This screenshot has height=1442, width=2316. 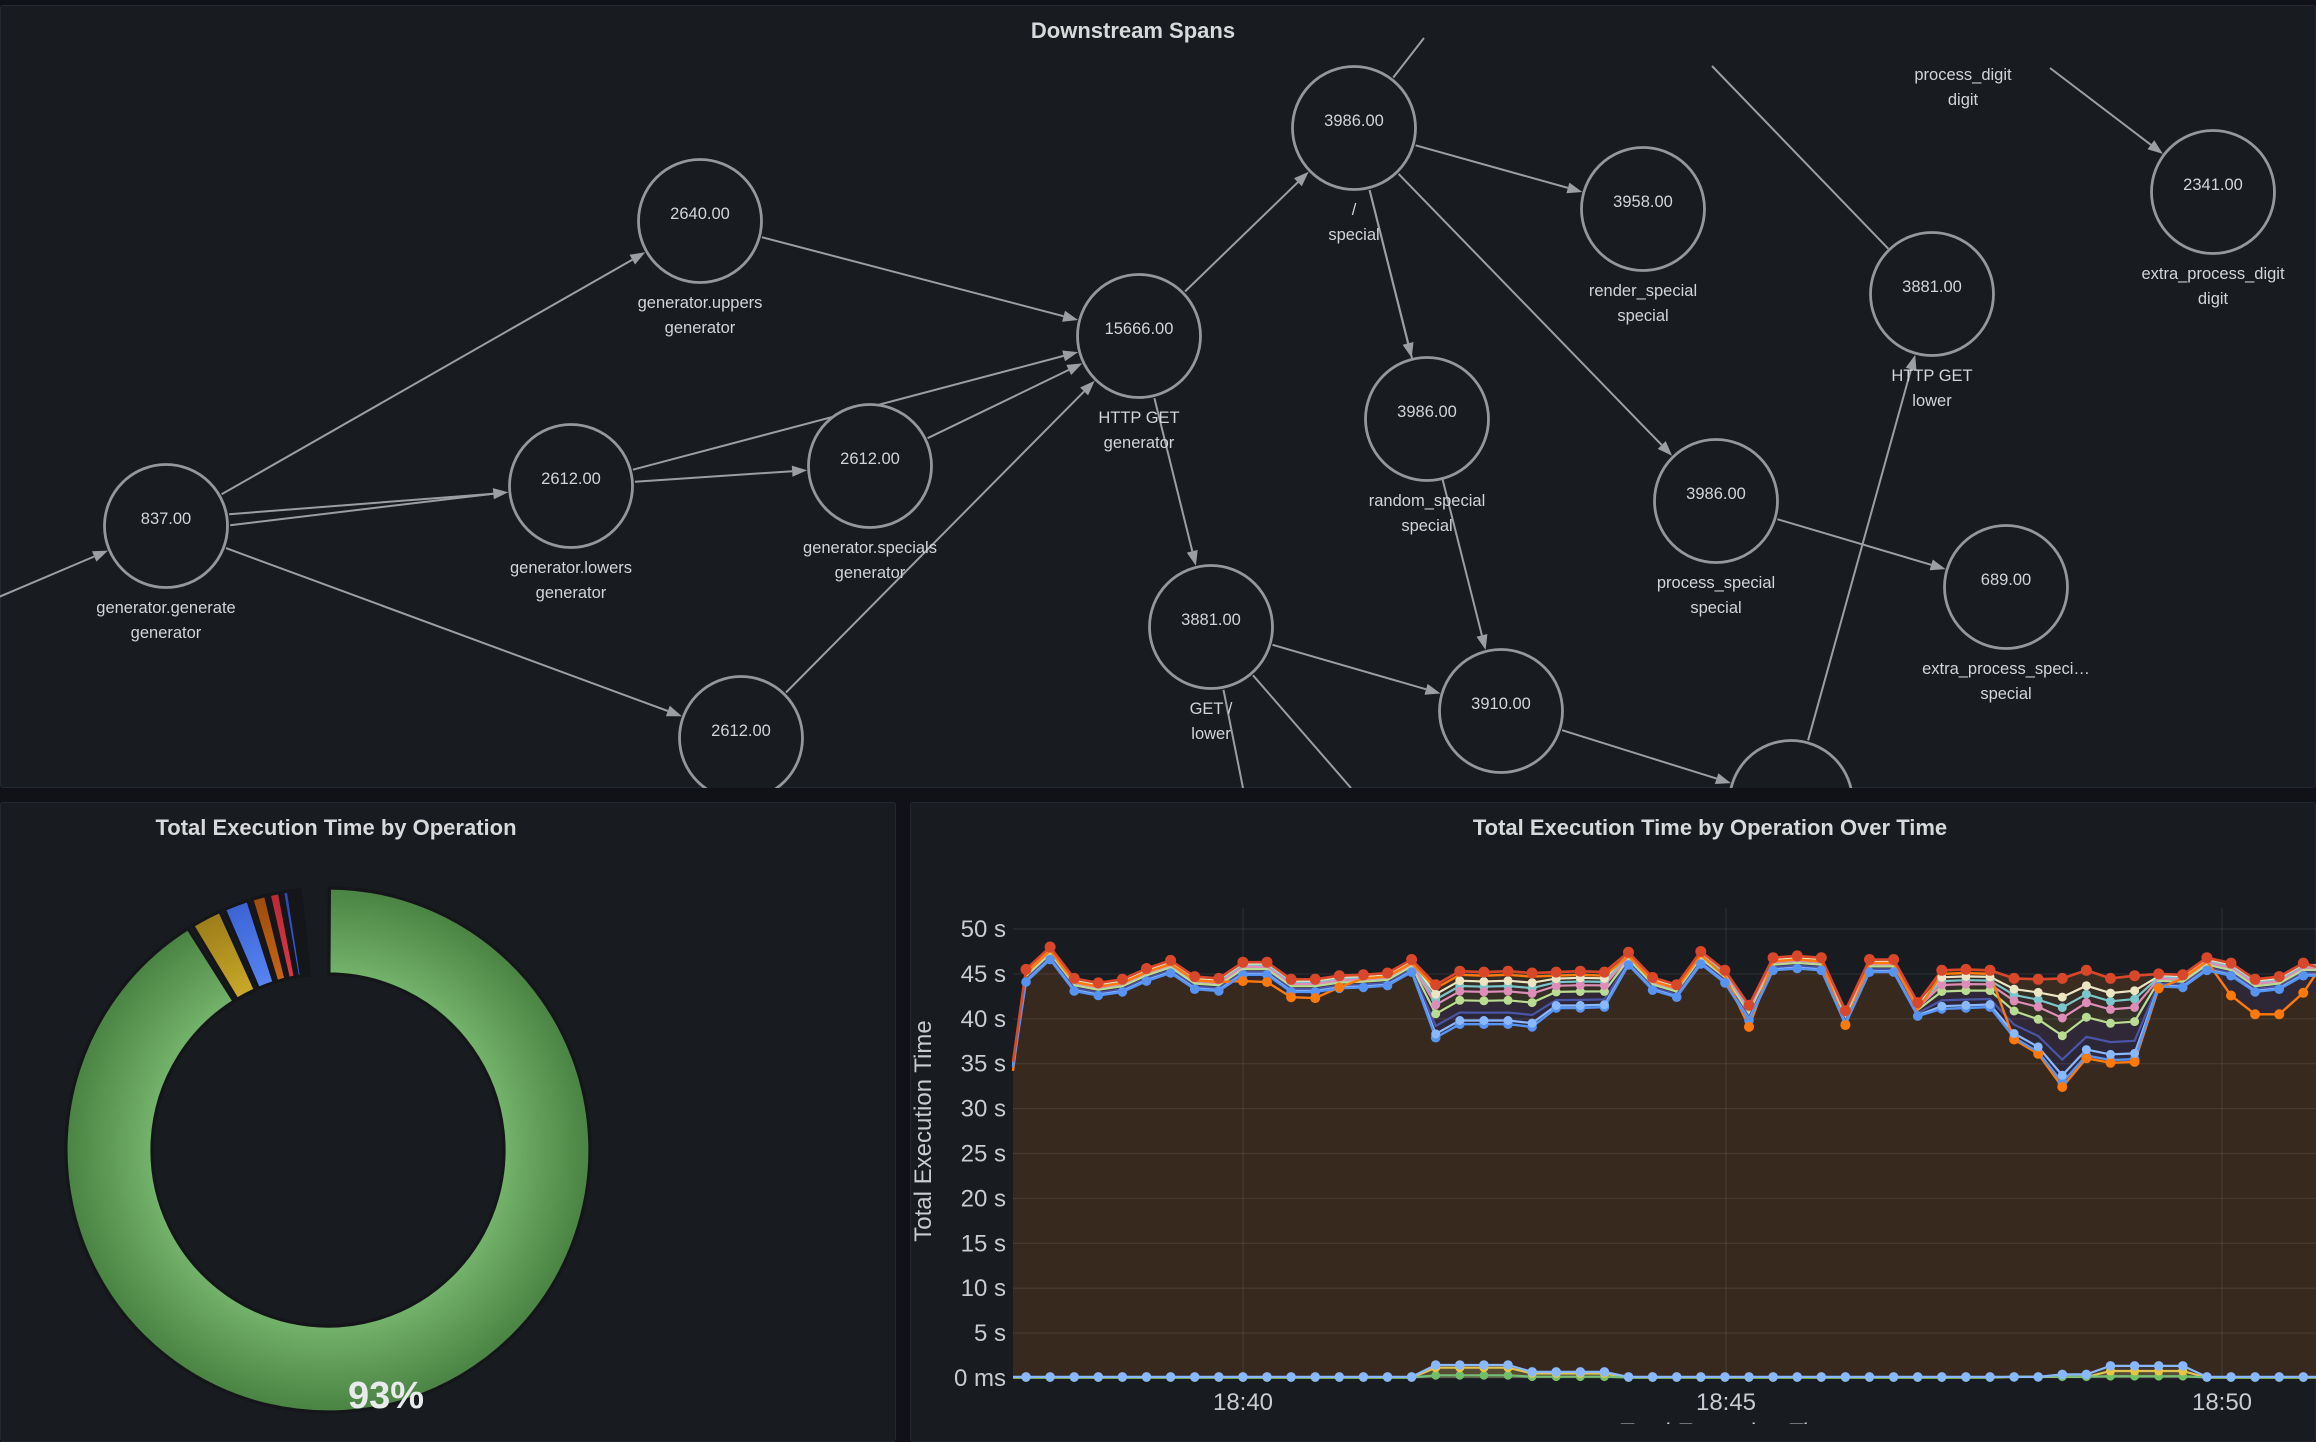 I want to click on svg-text: 25 s, so click(x=983, y=1154).